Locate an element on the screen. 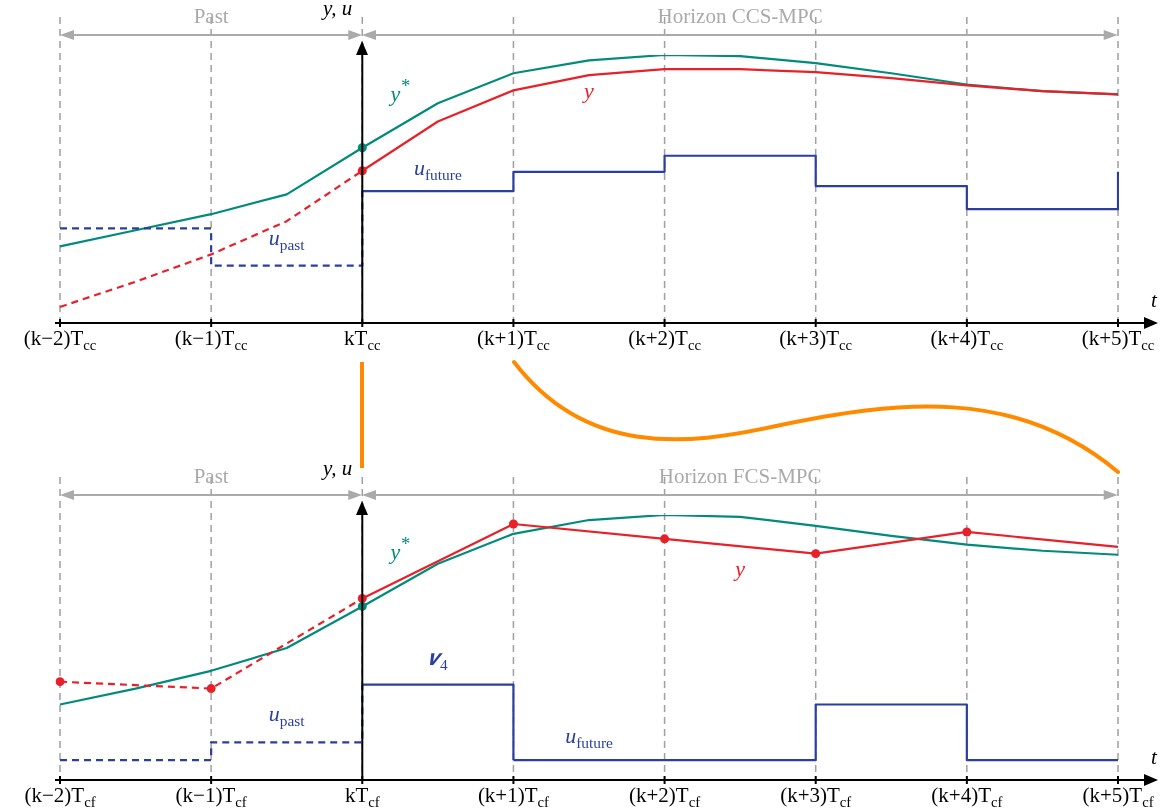 The width and height of the screenshot is (1175, 812). x-tick-label: (k−2)T$_{cc}$ is located at coordinates (60, 340).